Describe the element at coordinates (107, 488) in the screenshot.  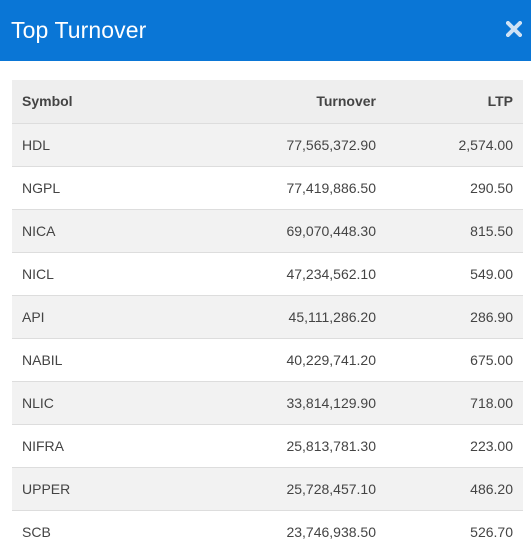
I see `symbol-cell: UPPER` at that location.